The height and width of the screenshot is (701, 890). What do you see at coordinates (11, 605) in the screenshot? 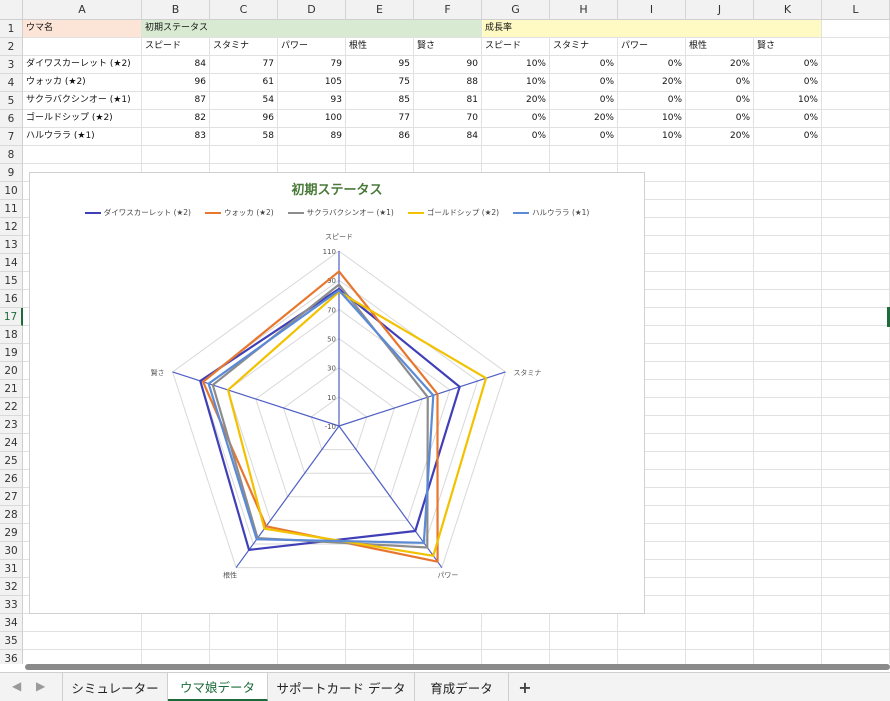
I see `row-header-33: 33` at bounding box center [11, 605].